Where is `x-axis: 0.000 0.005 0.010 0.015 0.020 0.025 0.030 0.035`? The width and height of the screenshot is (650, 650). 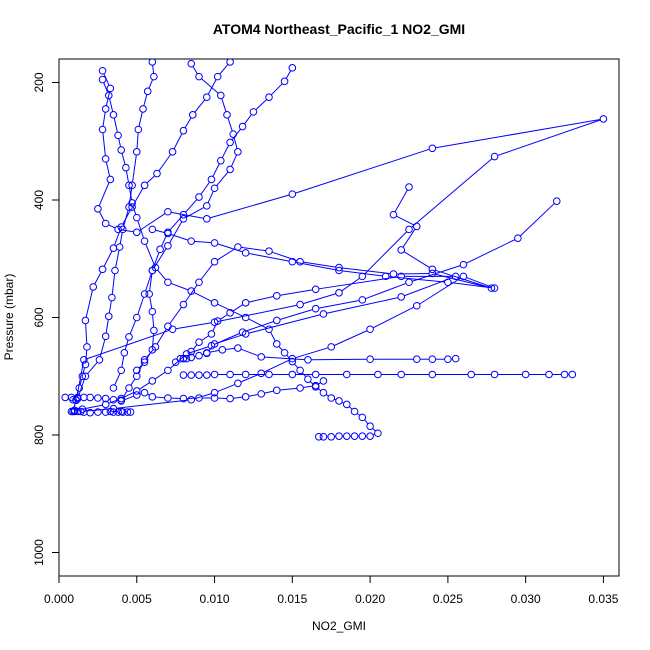
x-axis: 0.000 0.005 0.010 0.015 0.020 0.025 0.030 0.035 is located at coordinates (331, 591).